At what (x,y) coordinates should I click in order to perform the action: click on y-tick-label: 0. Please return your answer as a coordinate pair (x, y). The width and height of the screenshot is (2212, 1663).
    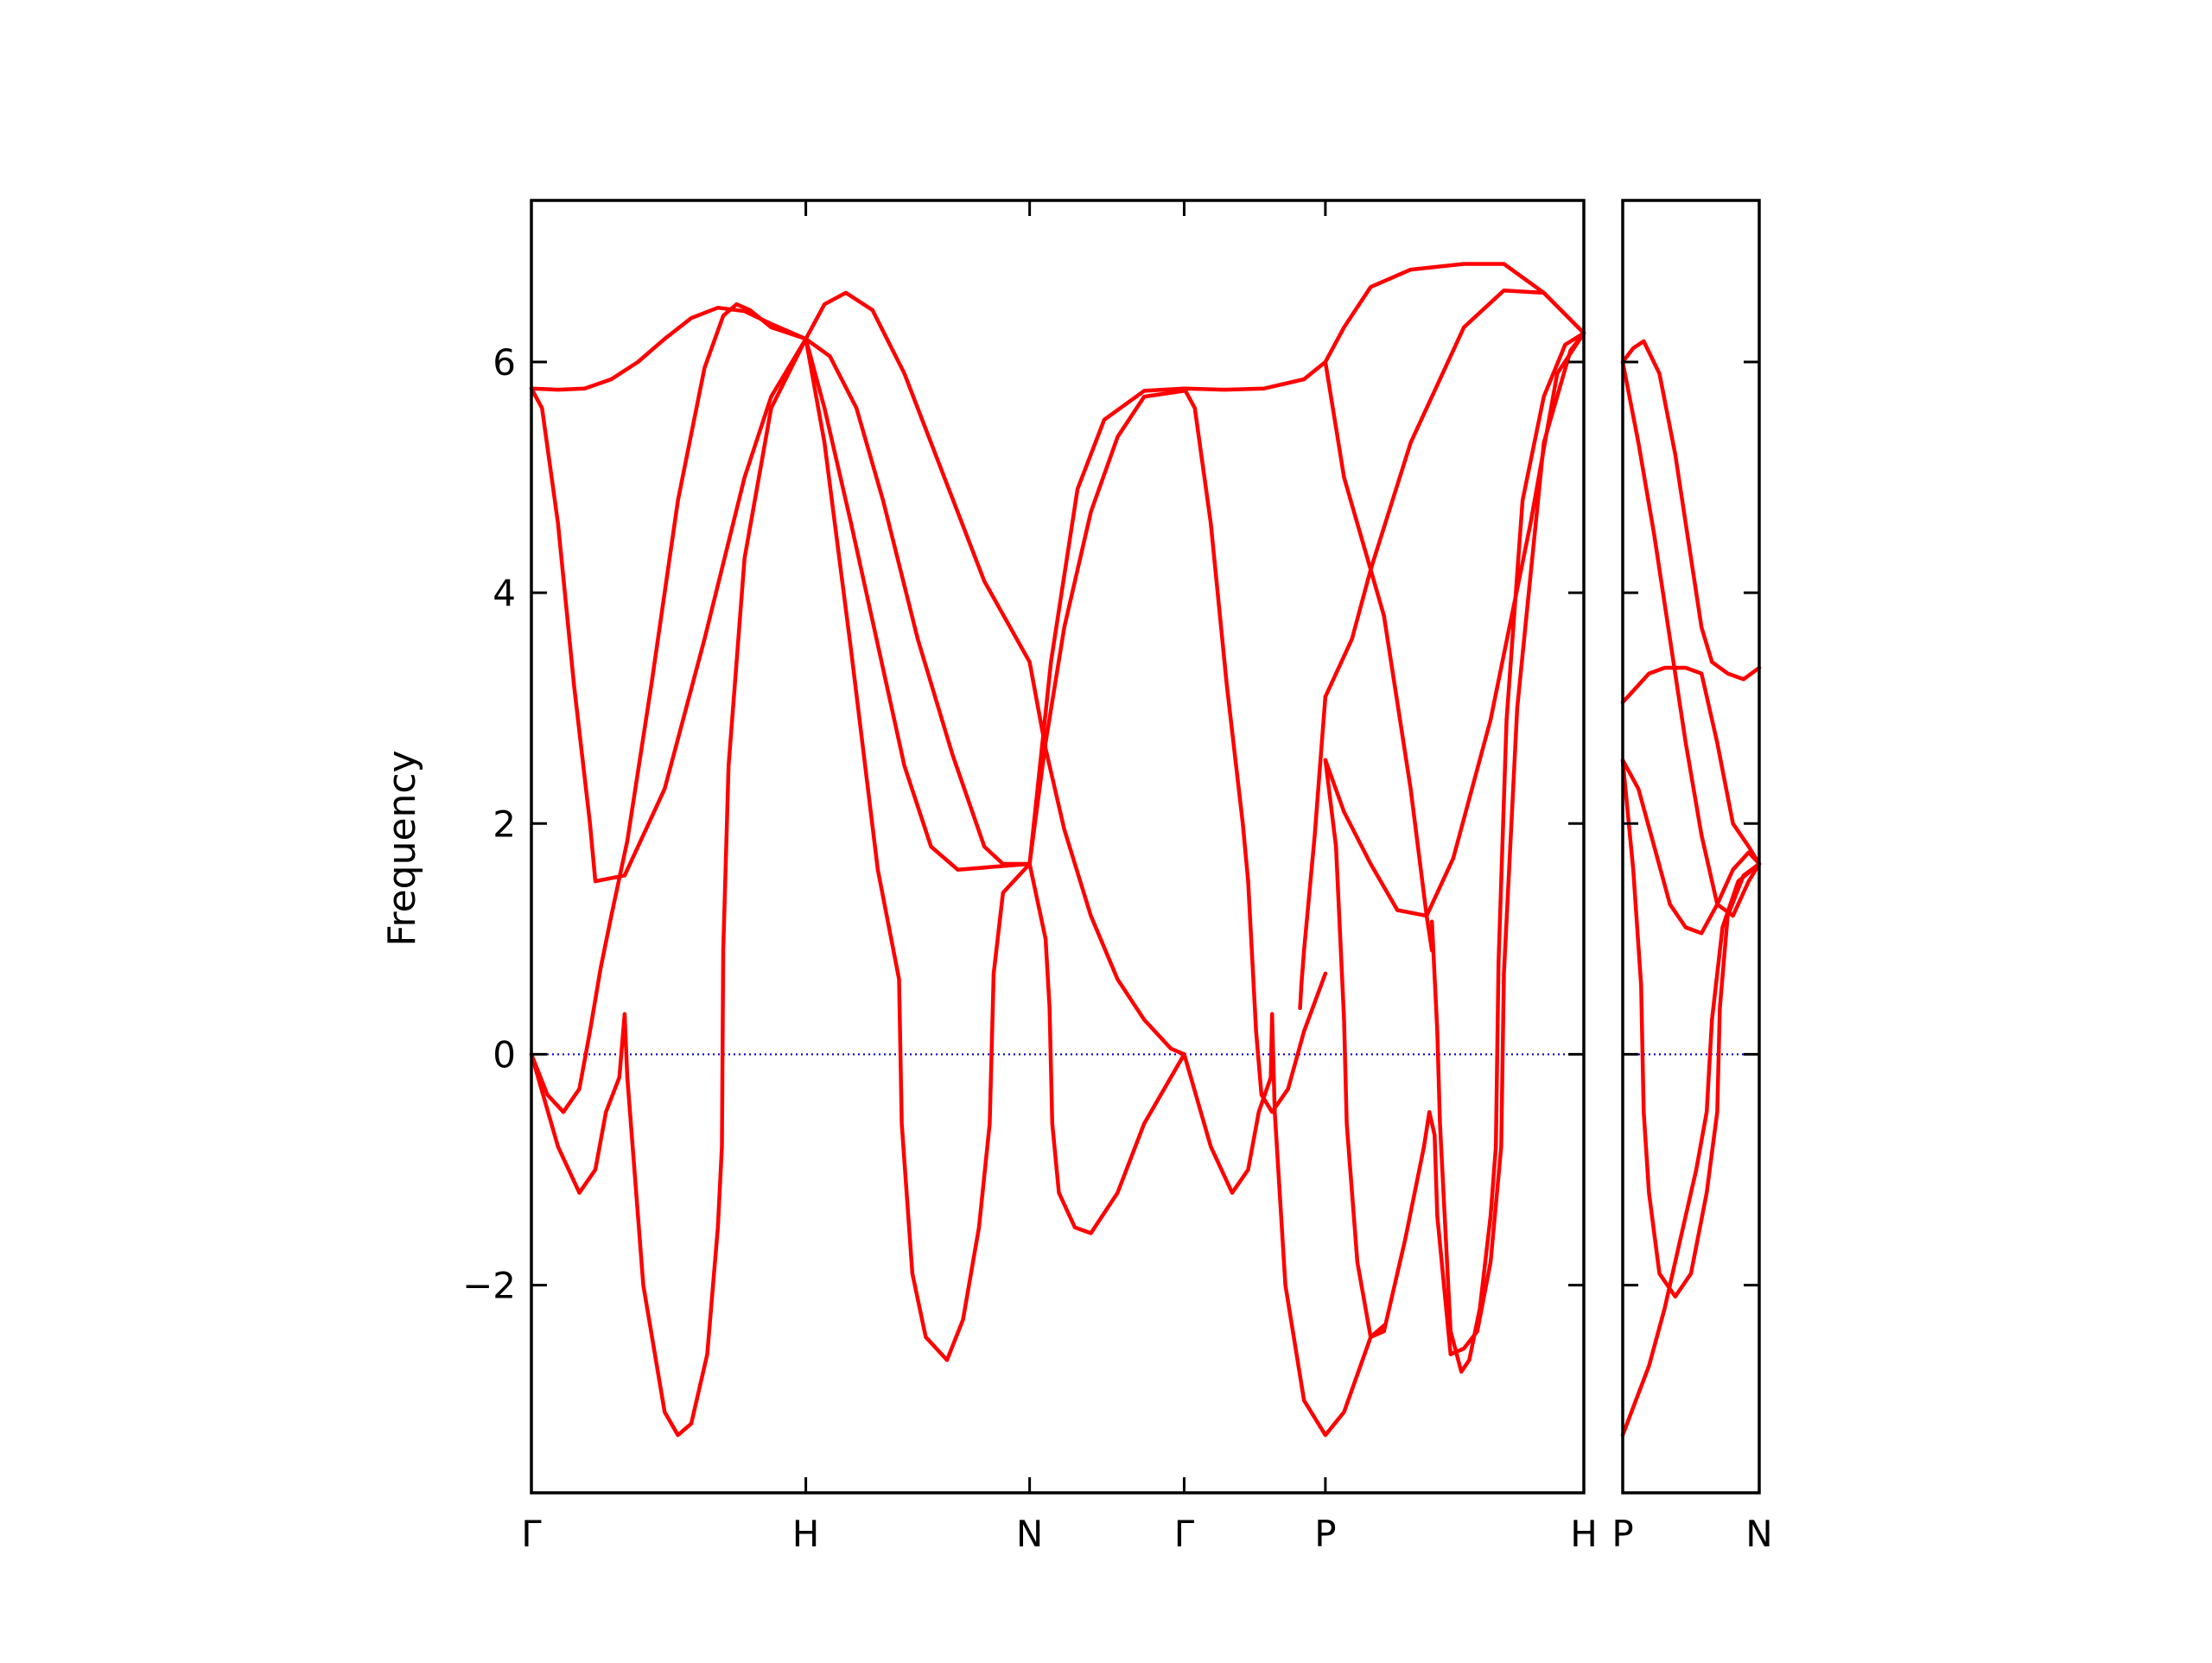
    Looking at the image, I should click on (504, 1054).